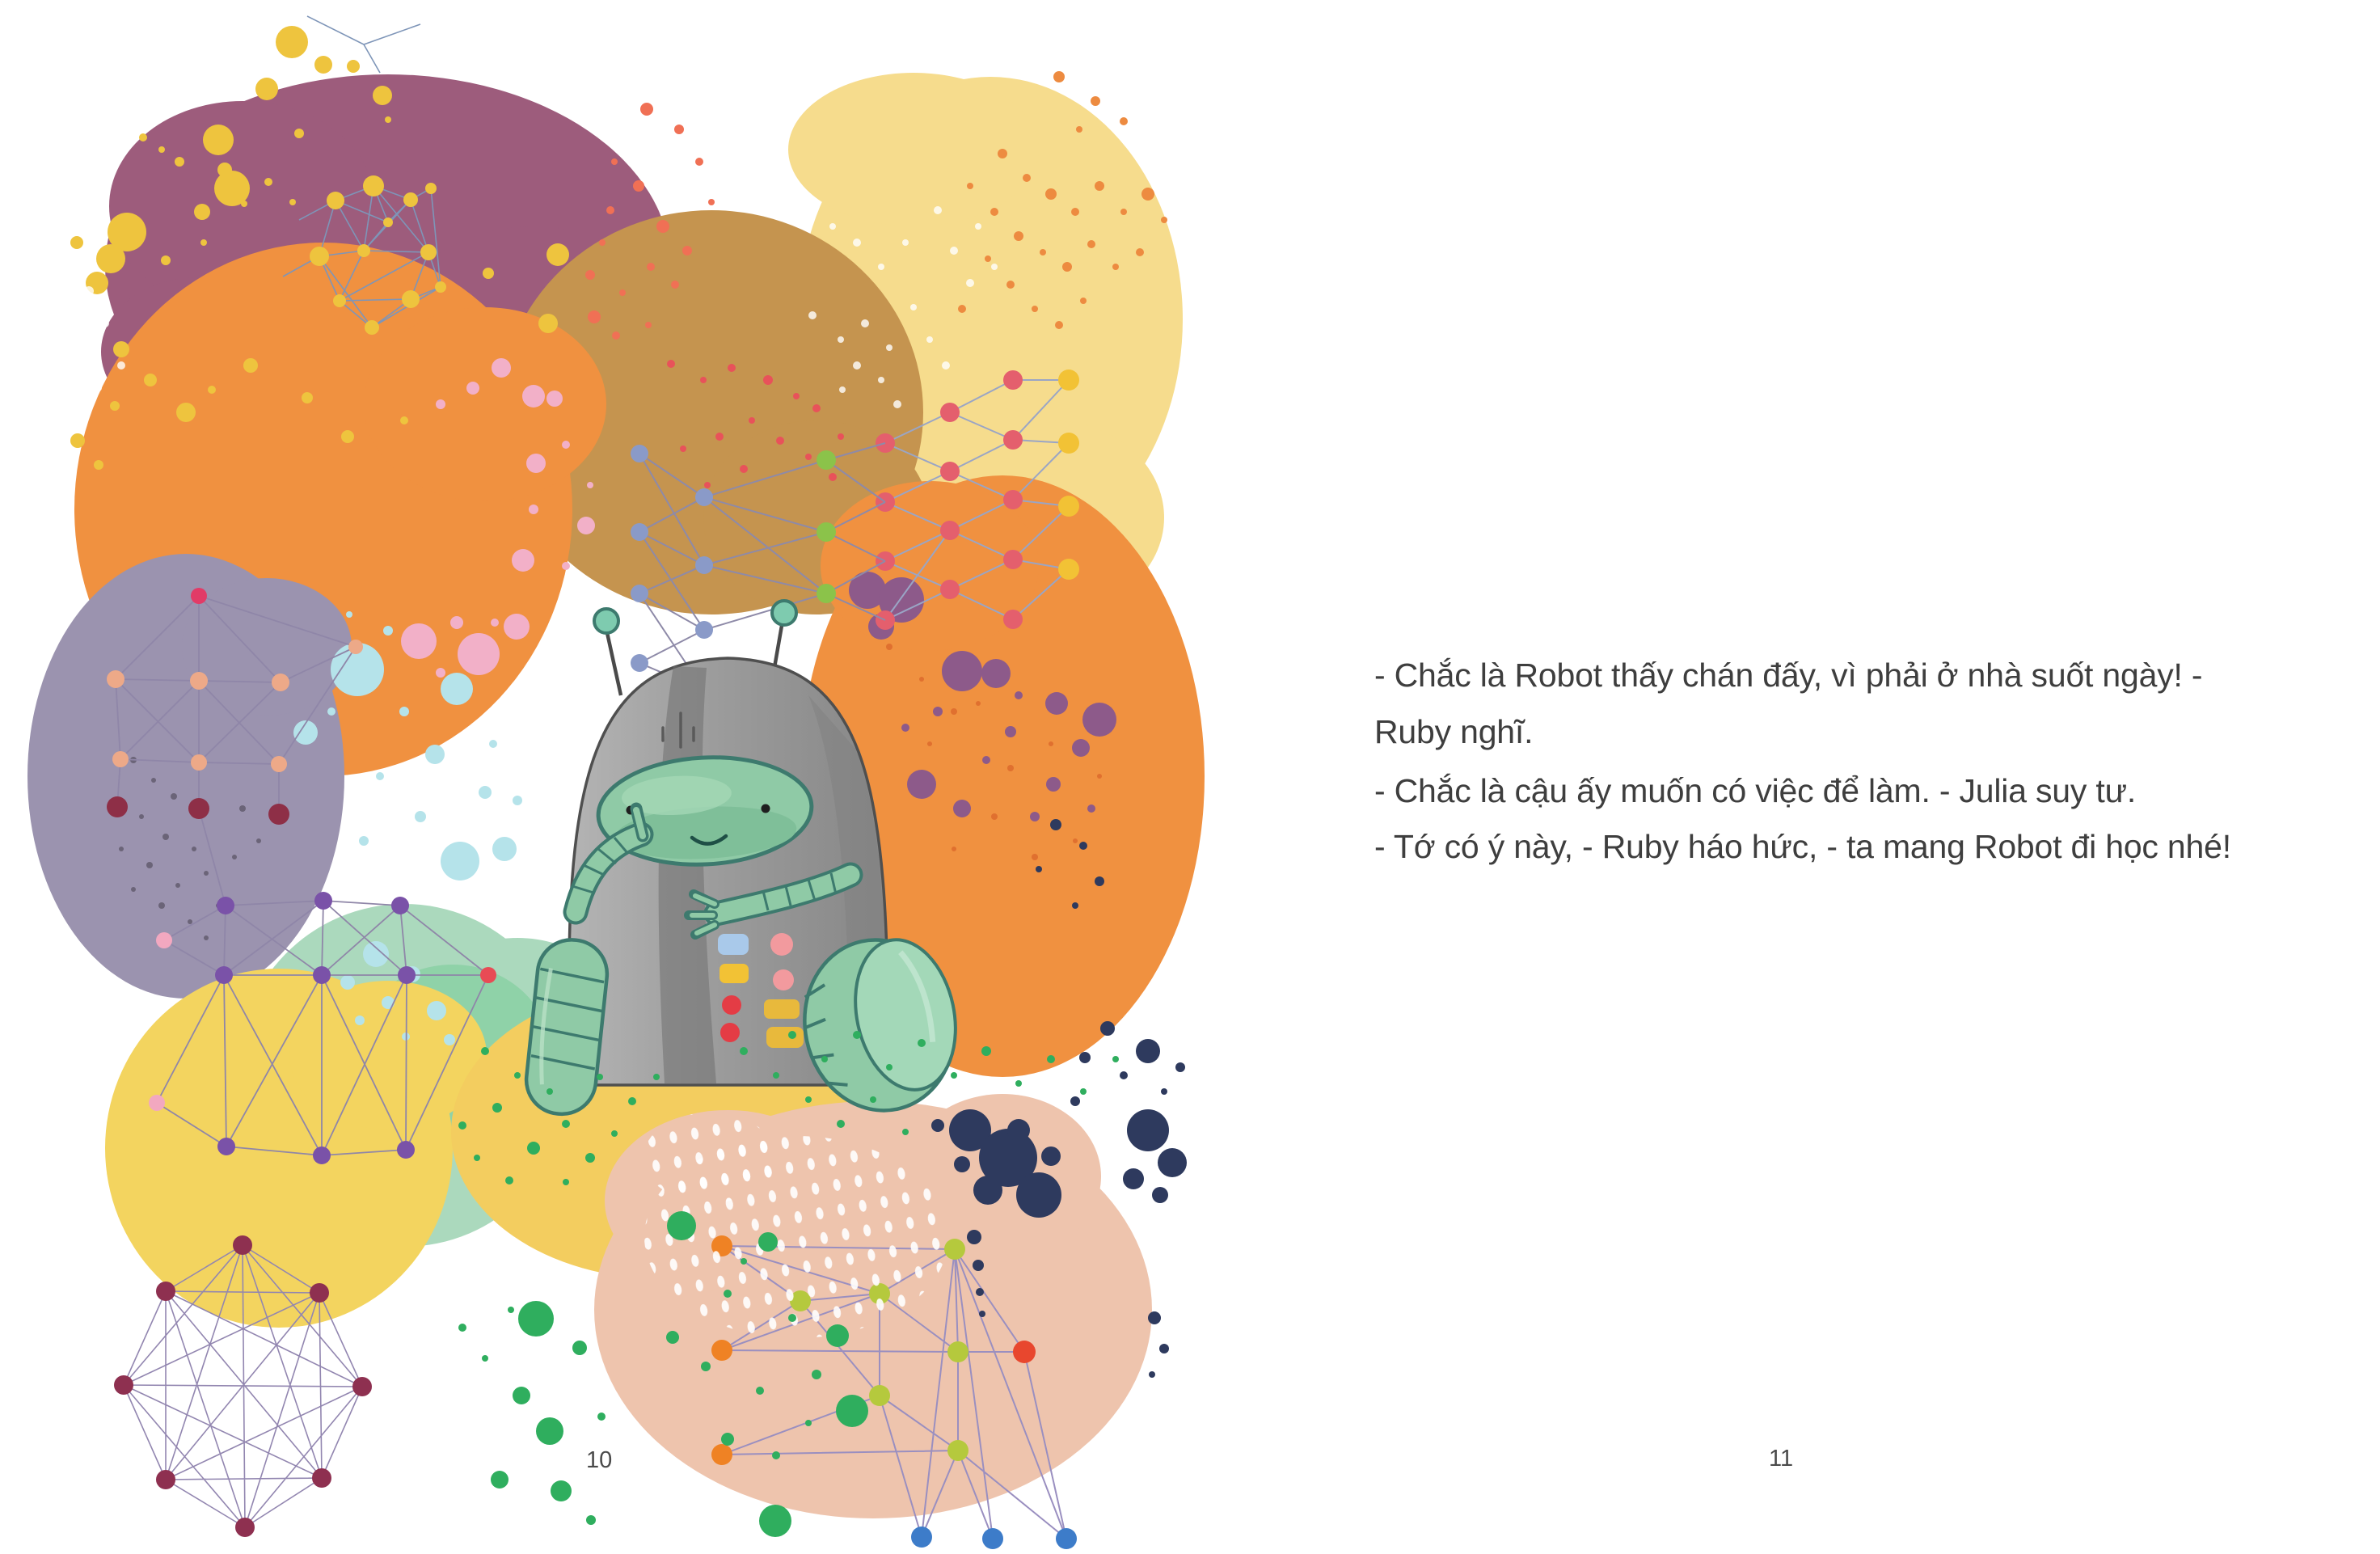  I want to click on page-number-left: 10, so click(599, 1460).